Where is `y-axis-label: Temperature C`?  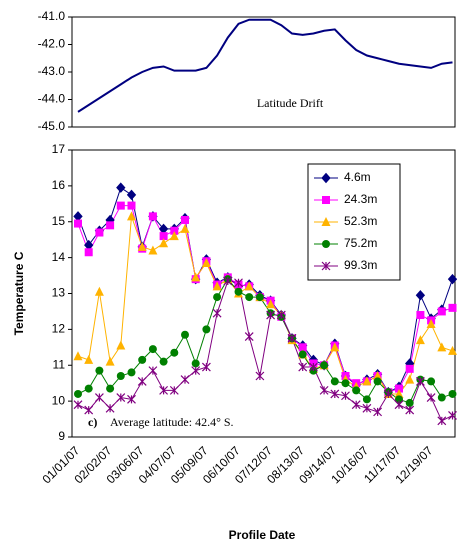 y-axis-label: Temperature C is located at coordinates (19, 293).